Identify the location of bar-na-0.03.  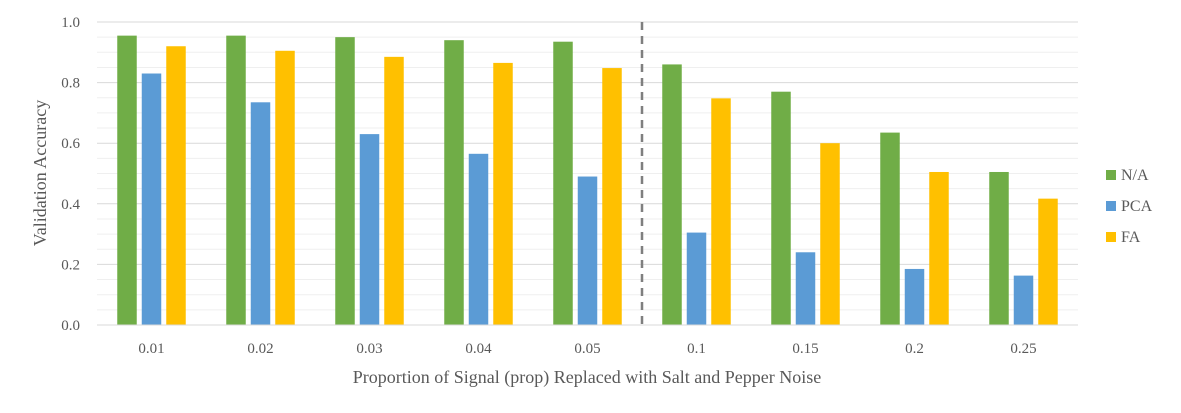
(345, 181).